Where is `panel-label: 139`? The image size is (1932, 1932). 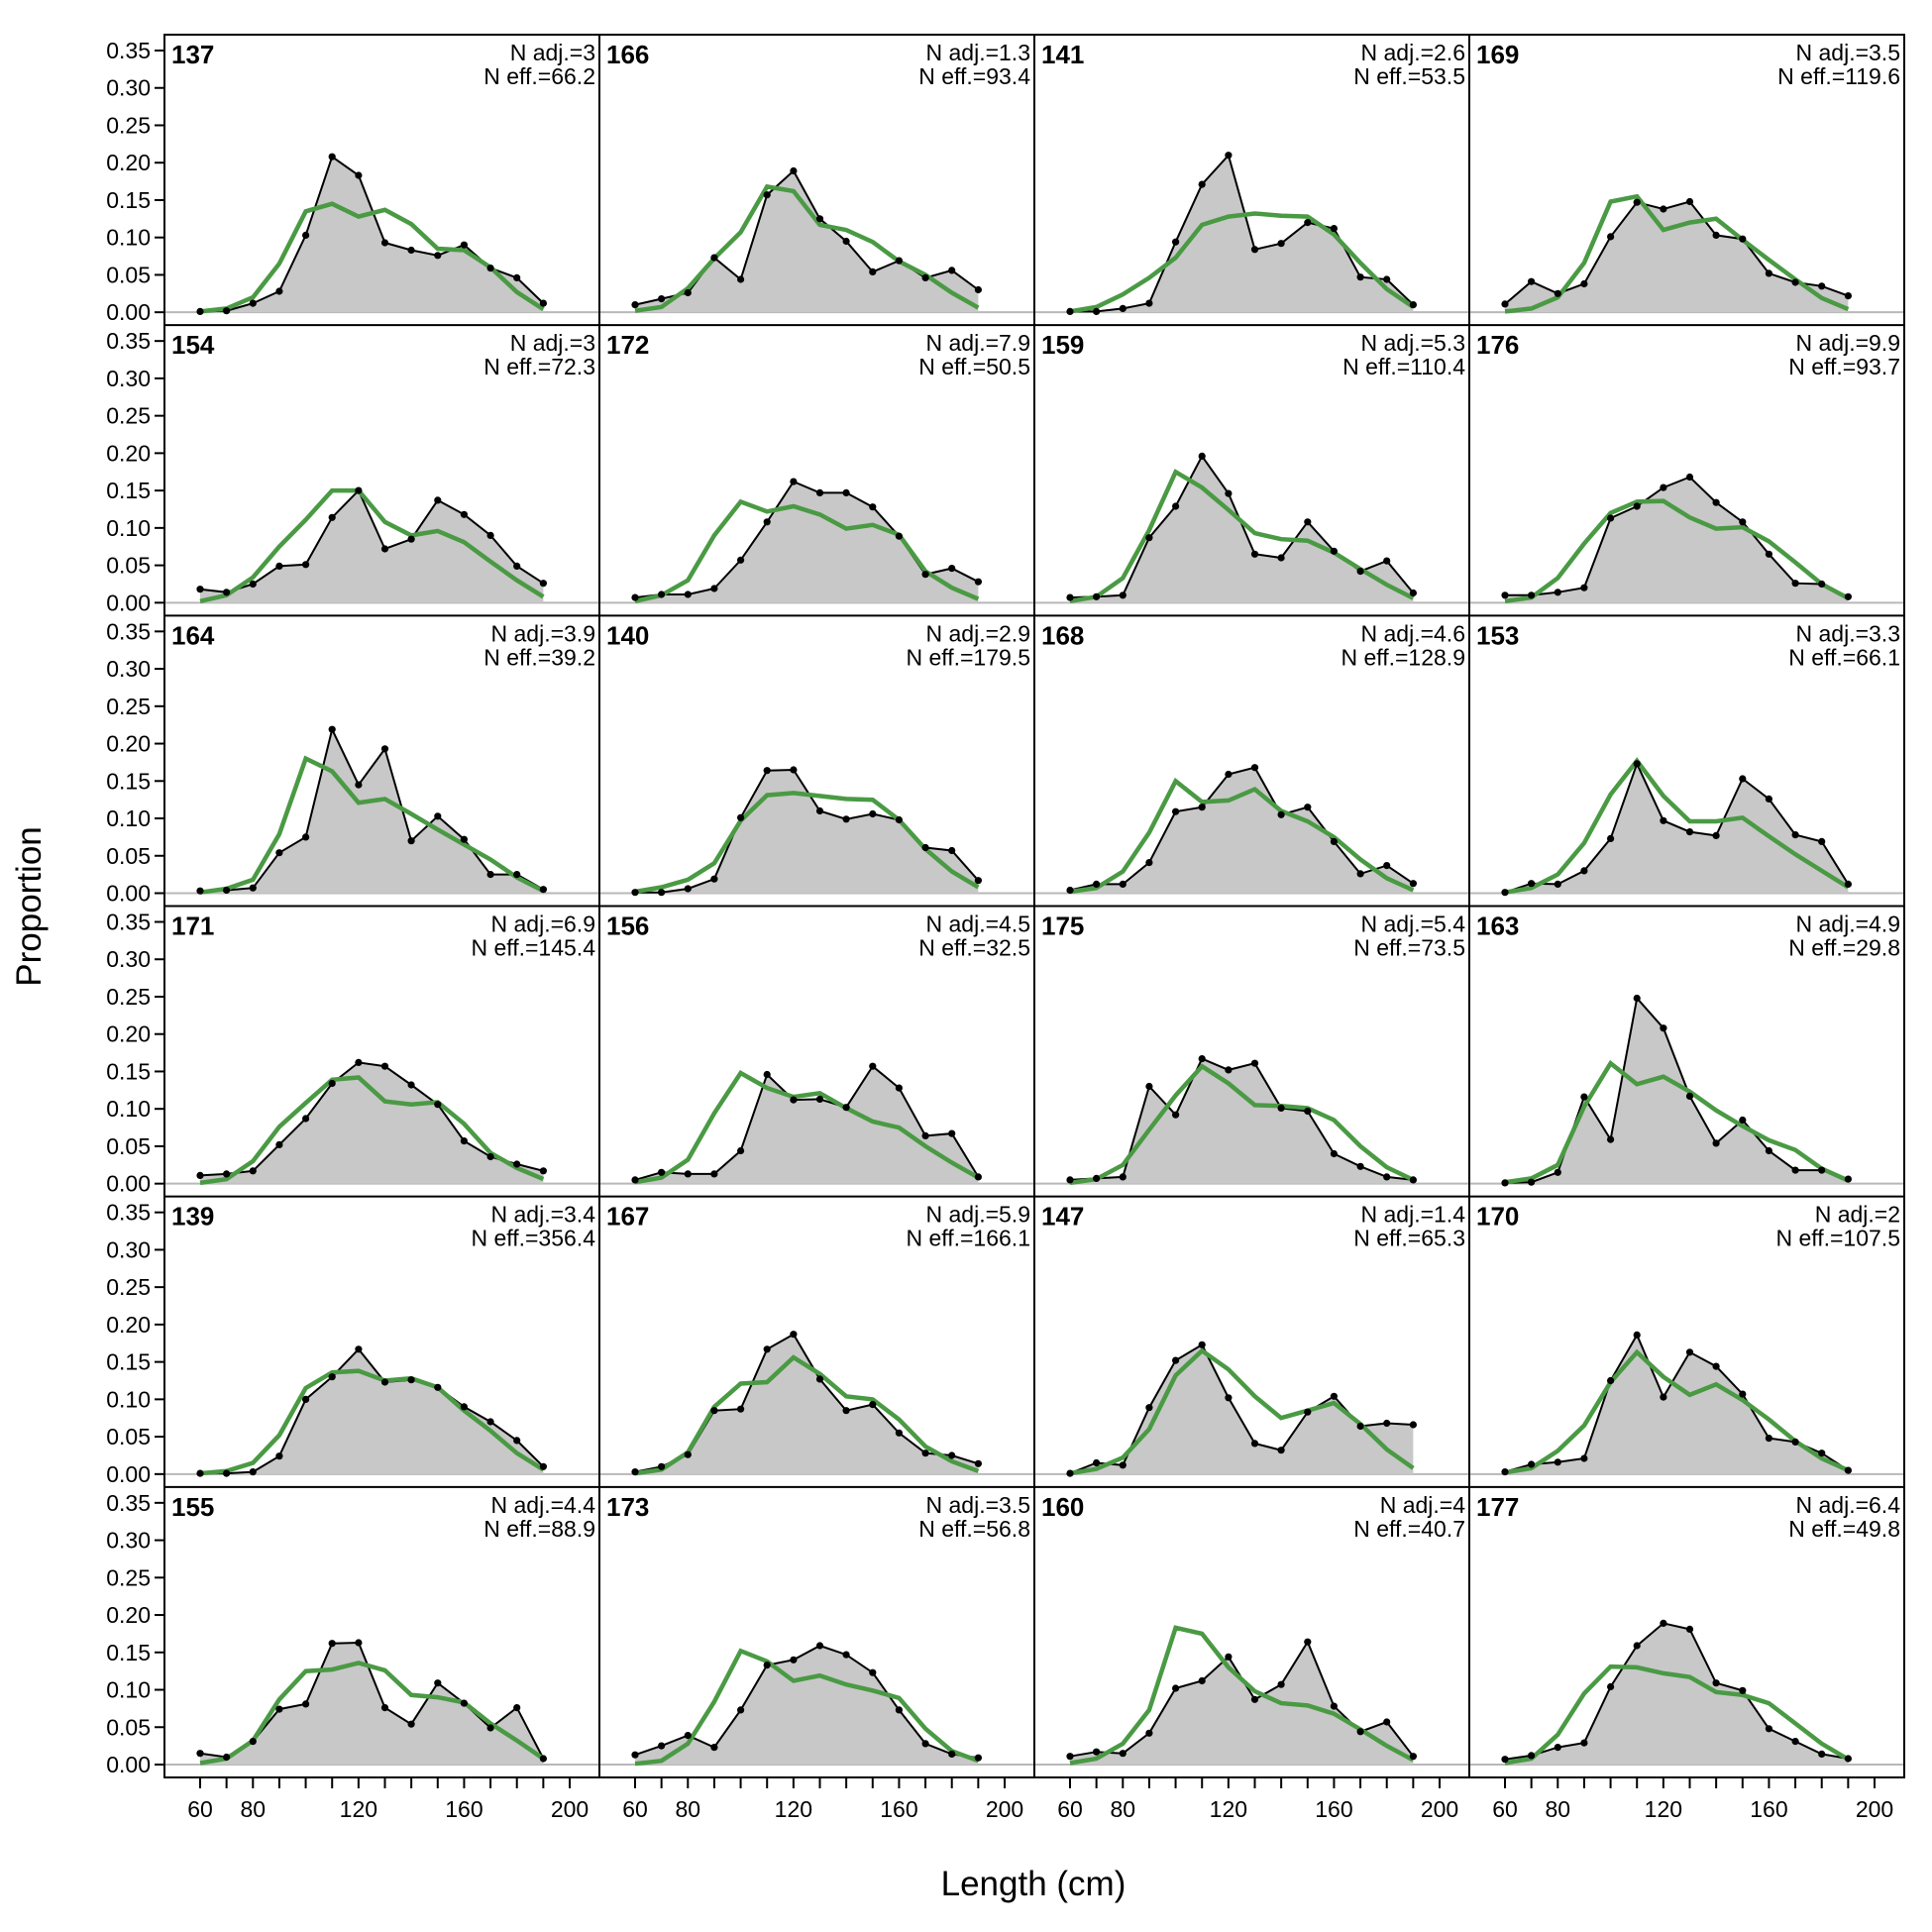 panel-label: 139 is located at coordinates (193, 1217).